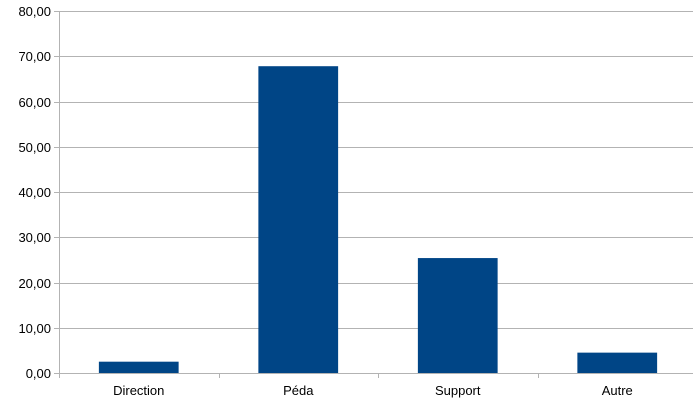 The width and height of the screenshot is (693, 403). Describe the element at coordinates (373, 390) in the screenshot. I see `x-axis-tick-labels: Direction Péda Support Autre` at that location.